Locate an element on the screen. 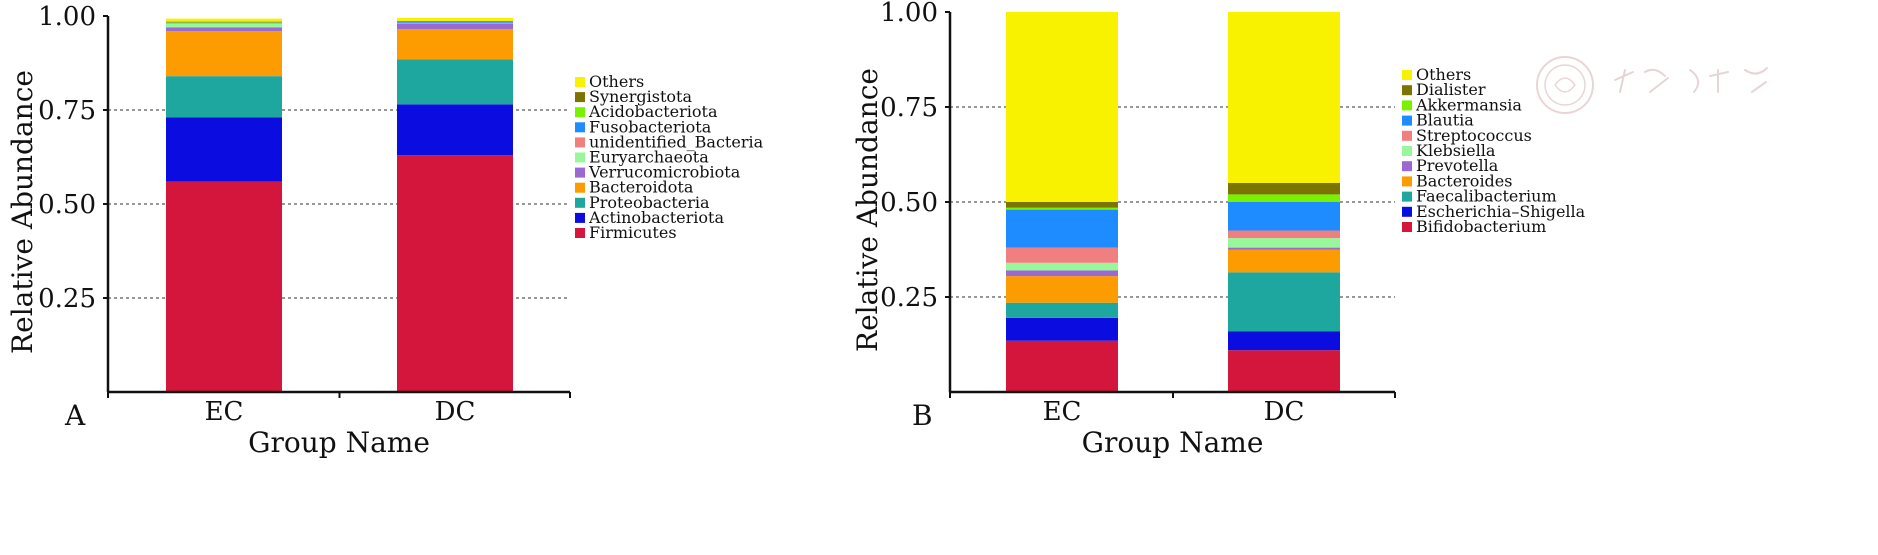  legend-label: Proteobacteria is located at coordinates (649, 202).